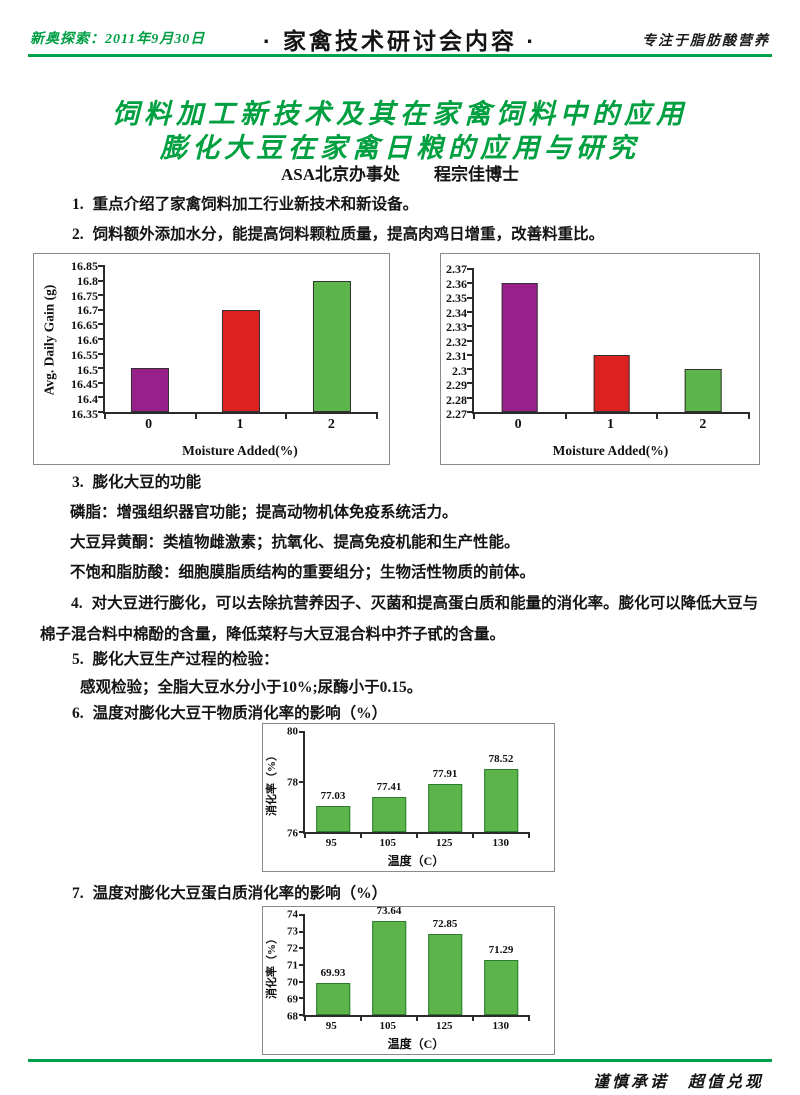 The width and height of the screenshot is (800, 1095). Describe the element at coordinates (292, 1016) in the screenshot. I see `y-tick-label: 68` at that location.